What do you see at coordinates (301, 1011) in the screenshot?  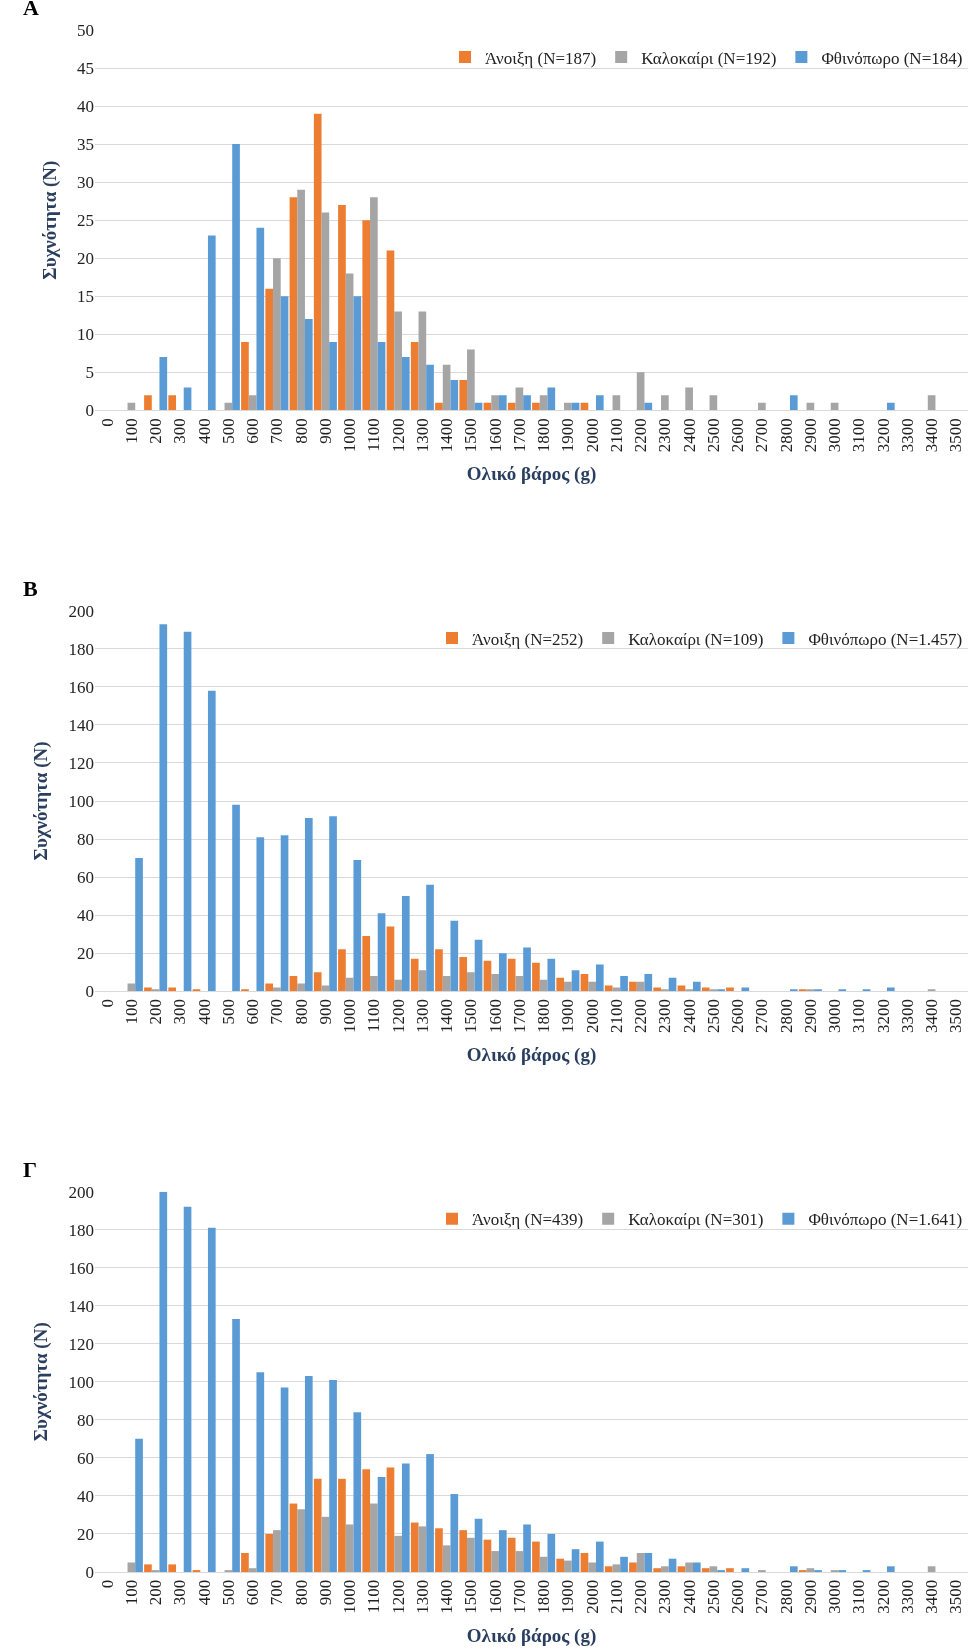 I see `x-tick-label: 800` at bounding box center [301, 1011].